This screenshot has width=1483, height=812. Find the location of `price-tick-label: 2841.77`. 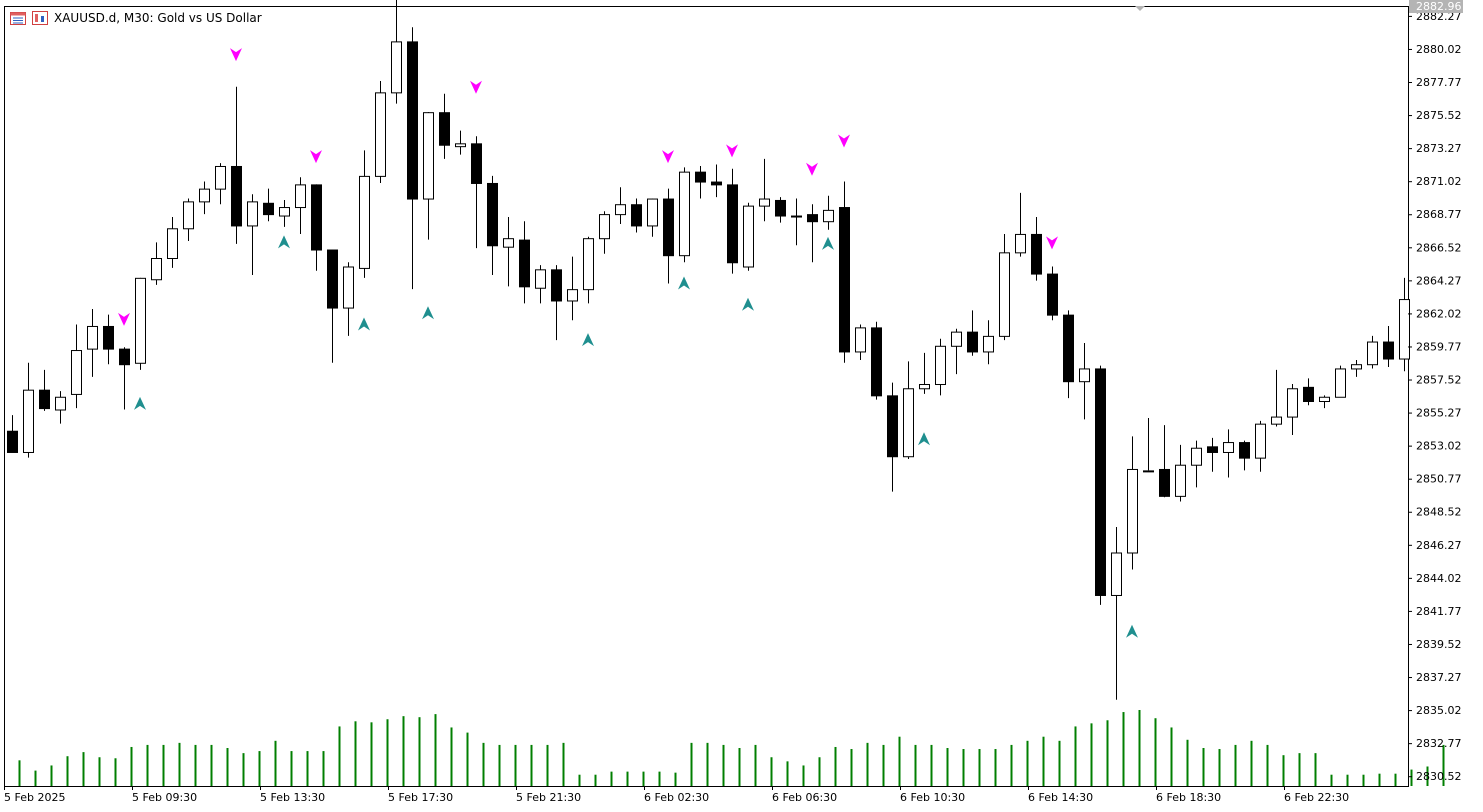

price-tick-label: 2841.77 is located at coordinates (1439, 611).